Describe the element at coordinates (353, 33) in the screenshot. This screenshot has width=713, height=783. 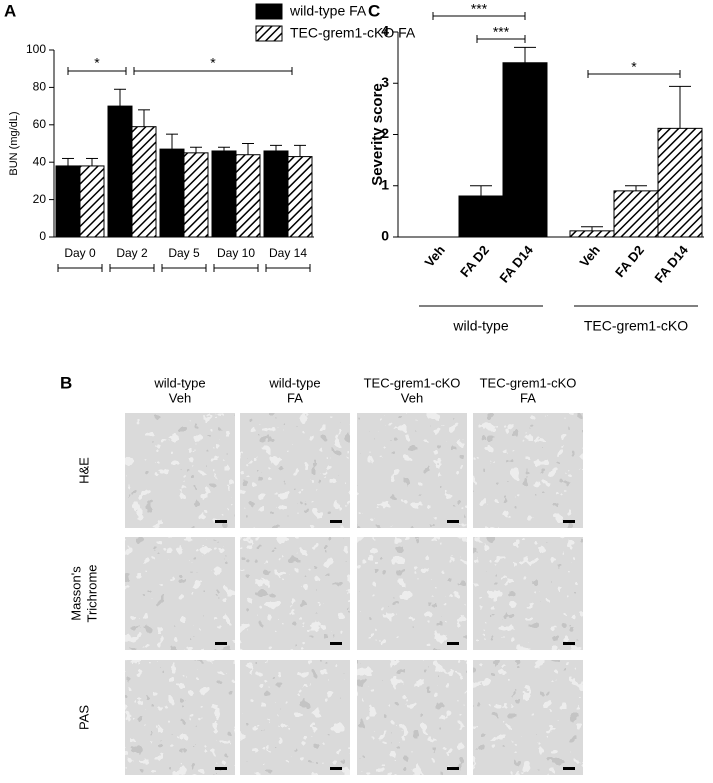
I see `legend-label: TEC-grem1-cKO FA` at that location.